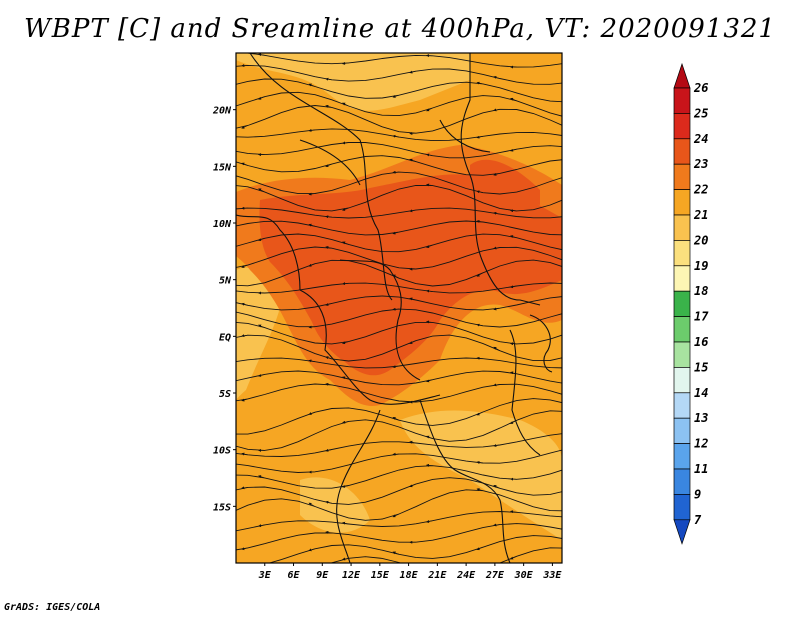 This screenshot has height=618, width=800. What do you see at coordinates (409, 575) in the screenshot?
I see `lon-label: 18E` at bounding box center [409, 575].